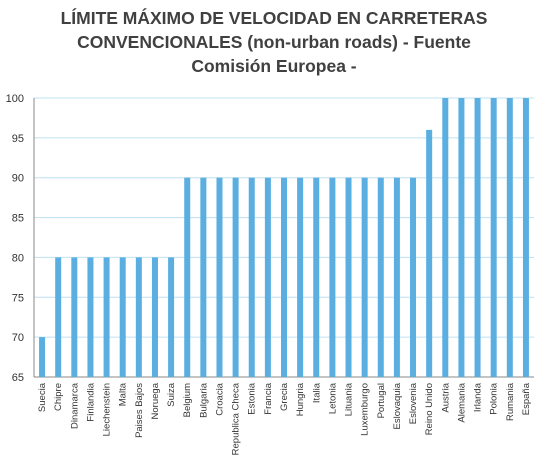  What do you see at coordinates (396, 277) in the screenshot?
I see `bar-eslovaquia` at bounding box center [396, 277].